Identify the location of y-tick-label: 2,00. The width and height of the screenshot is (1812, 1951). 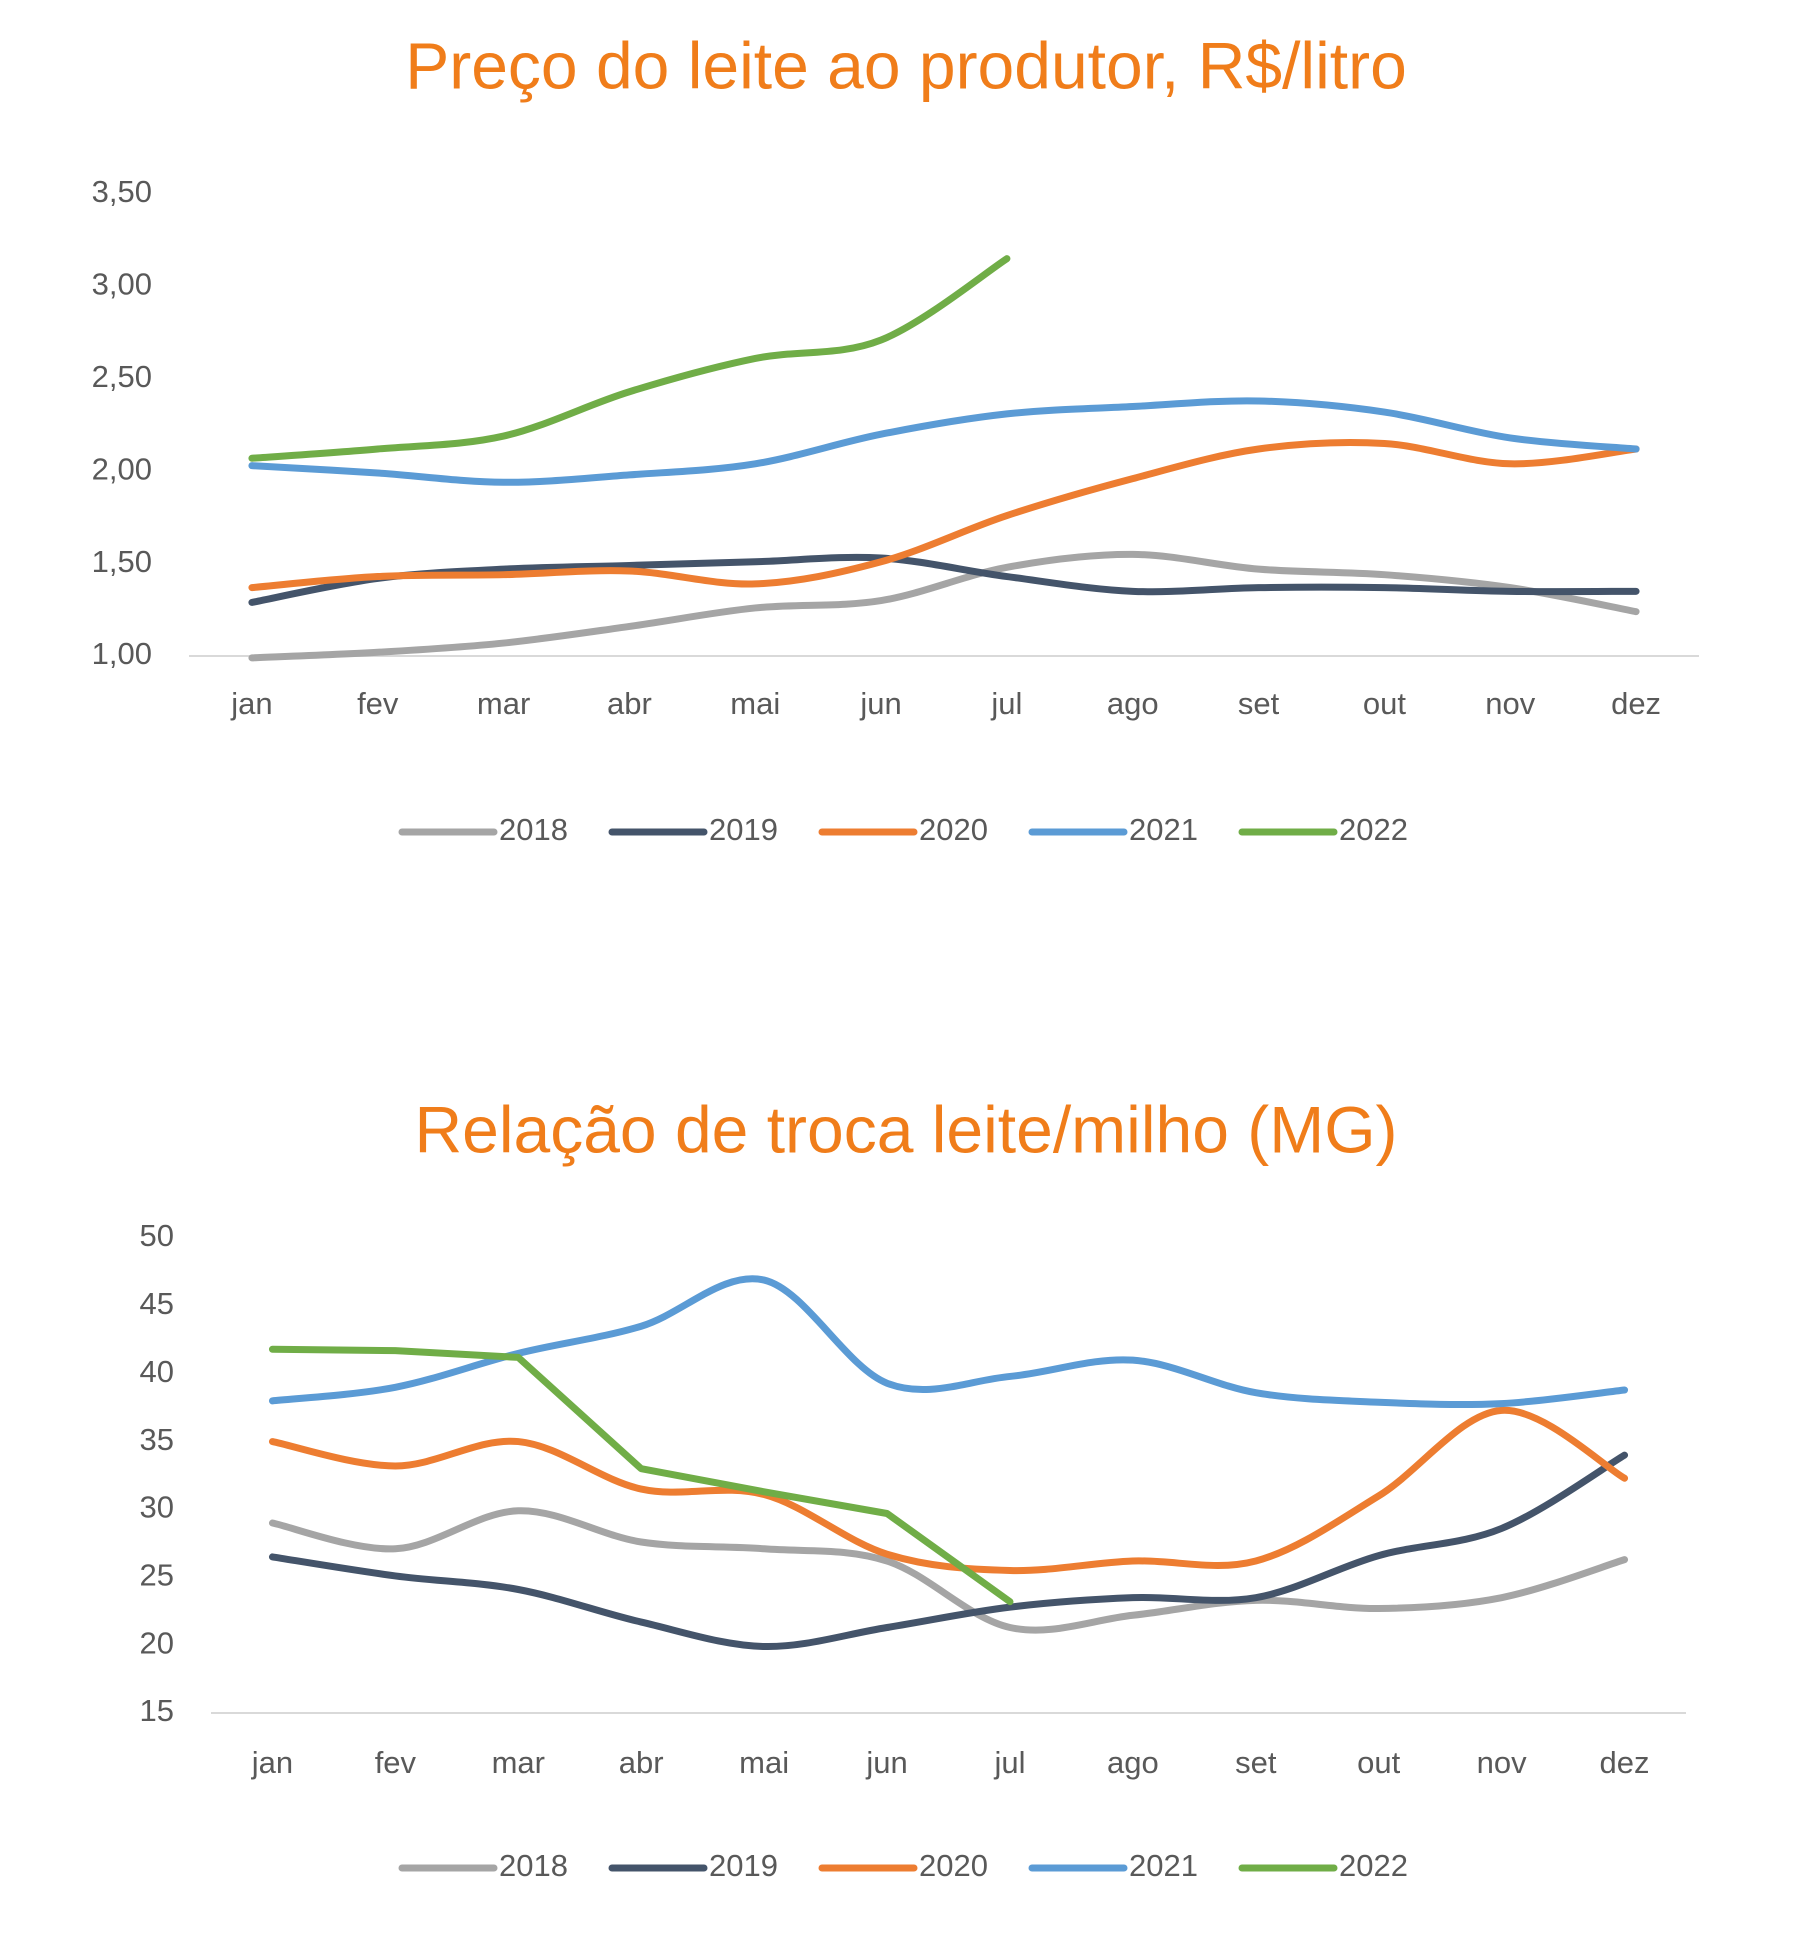
(122, 468).